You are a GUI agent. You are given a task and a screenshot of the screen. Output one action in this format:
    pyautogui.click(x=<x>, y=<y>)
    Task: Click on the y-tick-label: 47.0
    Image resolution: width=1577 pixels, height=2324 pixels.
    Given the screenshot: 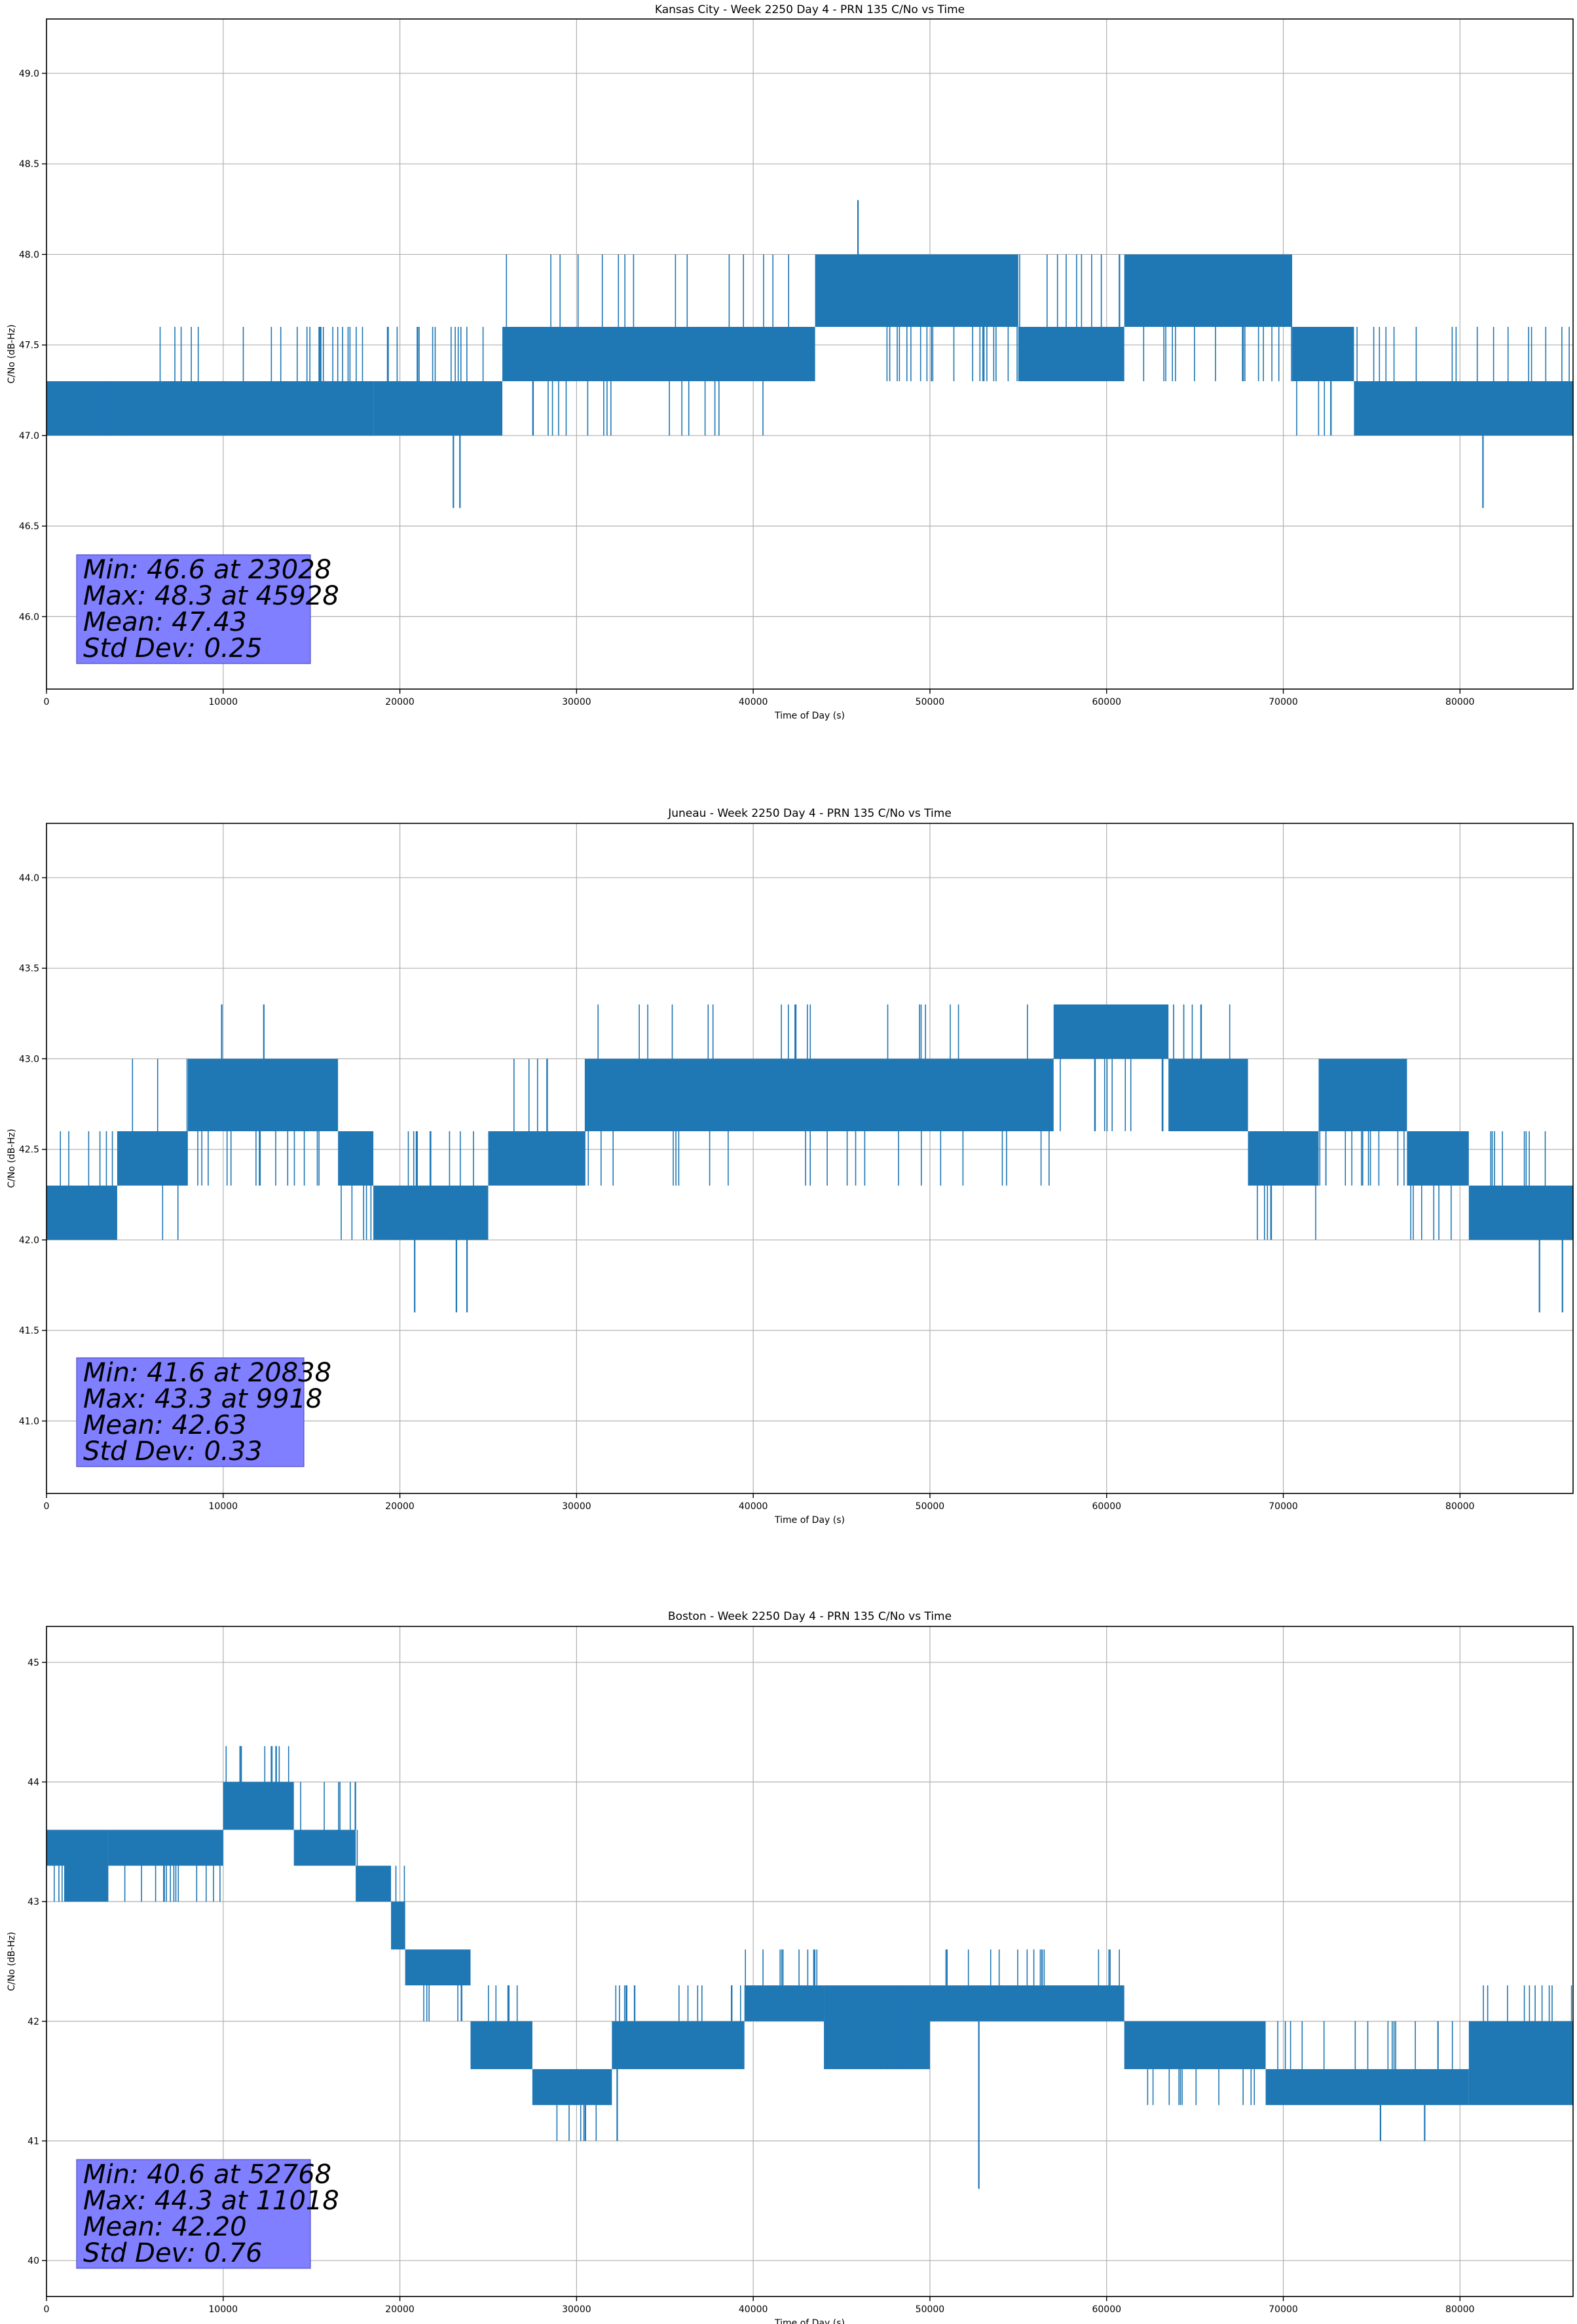 What is the action you would take?
    pyautogui.click(x=29, y=436)
    